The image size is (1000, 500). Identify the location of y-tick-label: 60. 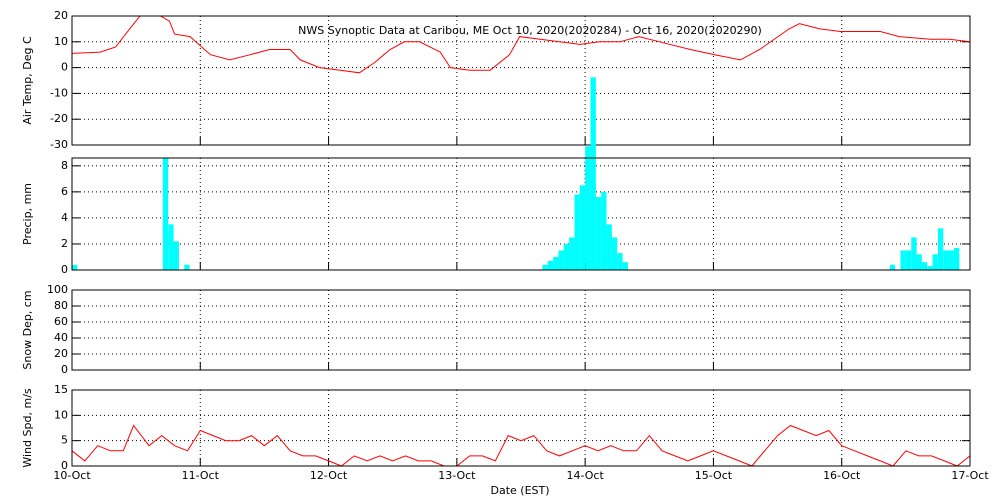
(61, 321).